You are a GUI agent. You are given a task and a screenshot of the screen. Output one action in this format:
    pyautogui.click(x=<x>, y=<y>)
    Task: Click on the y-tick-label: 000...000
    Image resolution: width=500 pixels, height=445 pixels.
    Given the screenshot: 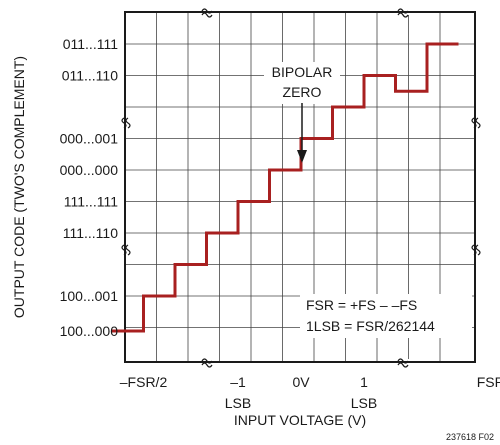 What is the action you would take?
    pyautogui.click(x=89, y=170)
    